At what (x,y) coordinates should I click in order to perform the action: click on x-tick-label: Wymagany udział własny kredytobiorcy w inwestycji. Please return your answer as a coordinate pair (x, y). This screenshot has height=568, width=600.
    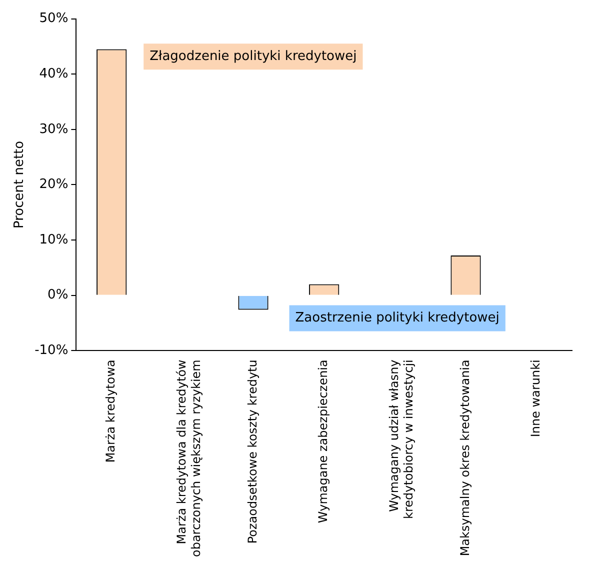
    Looking at the image, I should click on (401, 439).